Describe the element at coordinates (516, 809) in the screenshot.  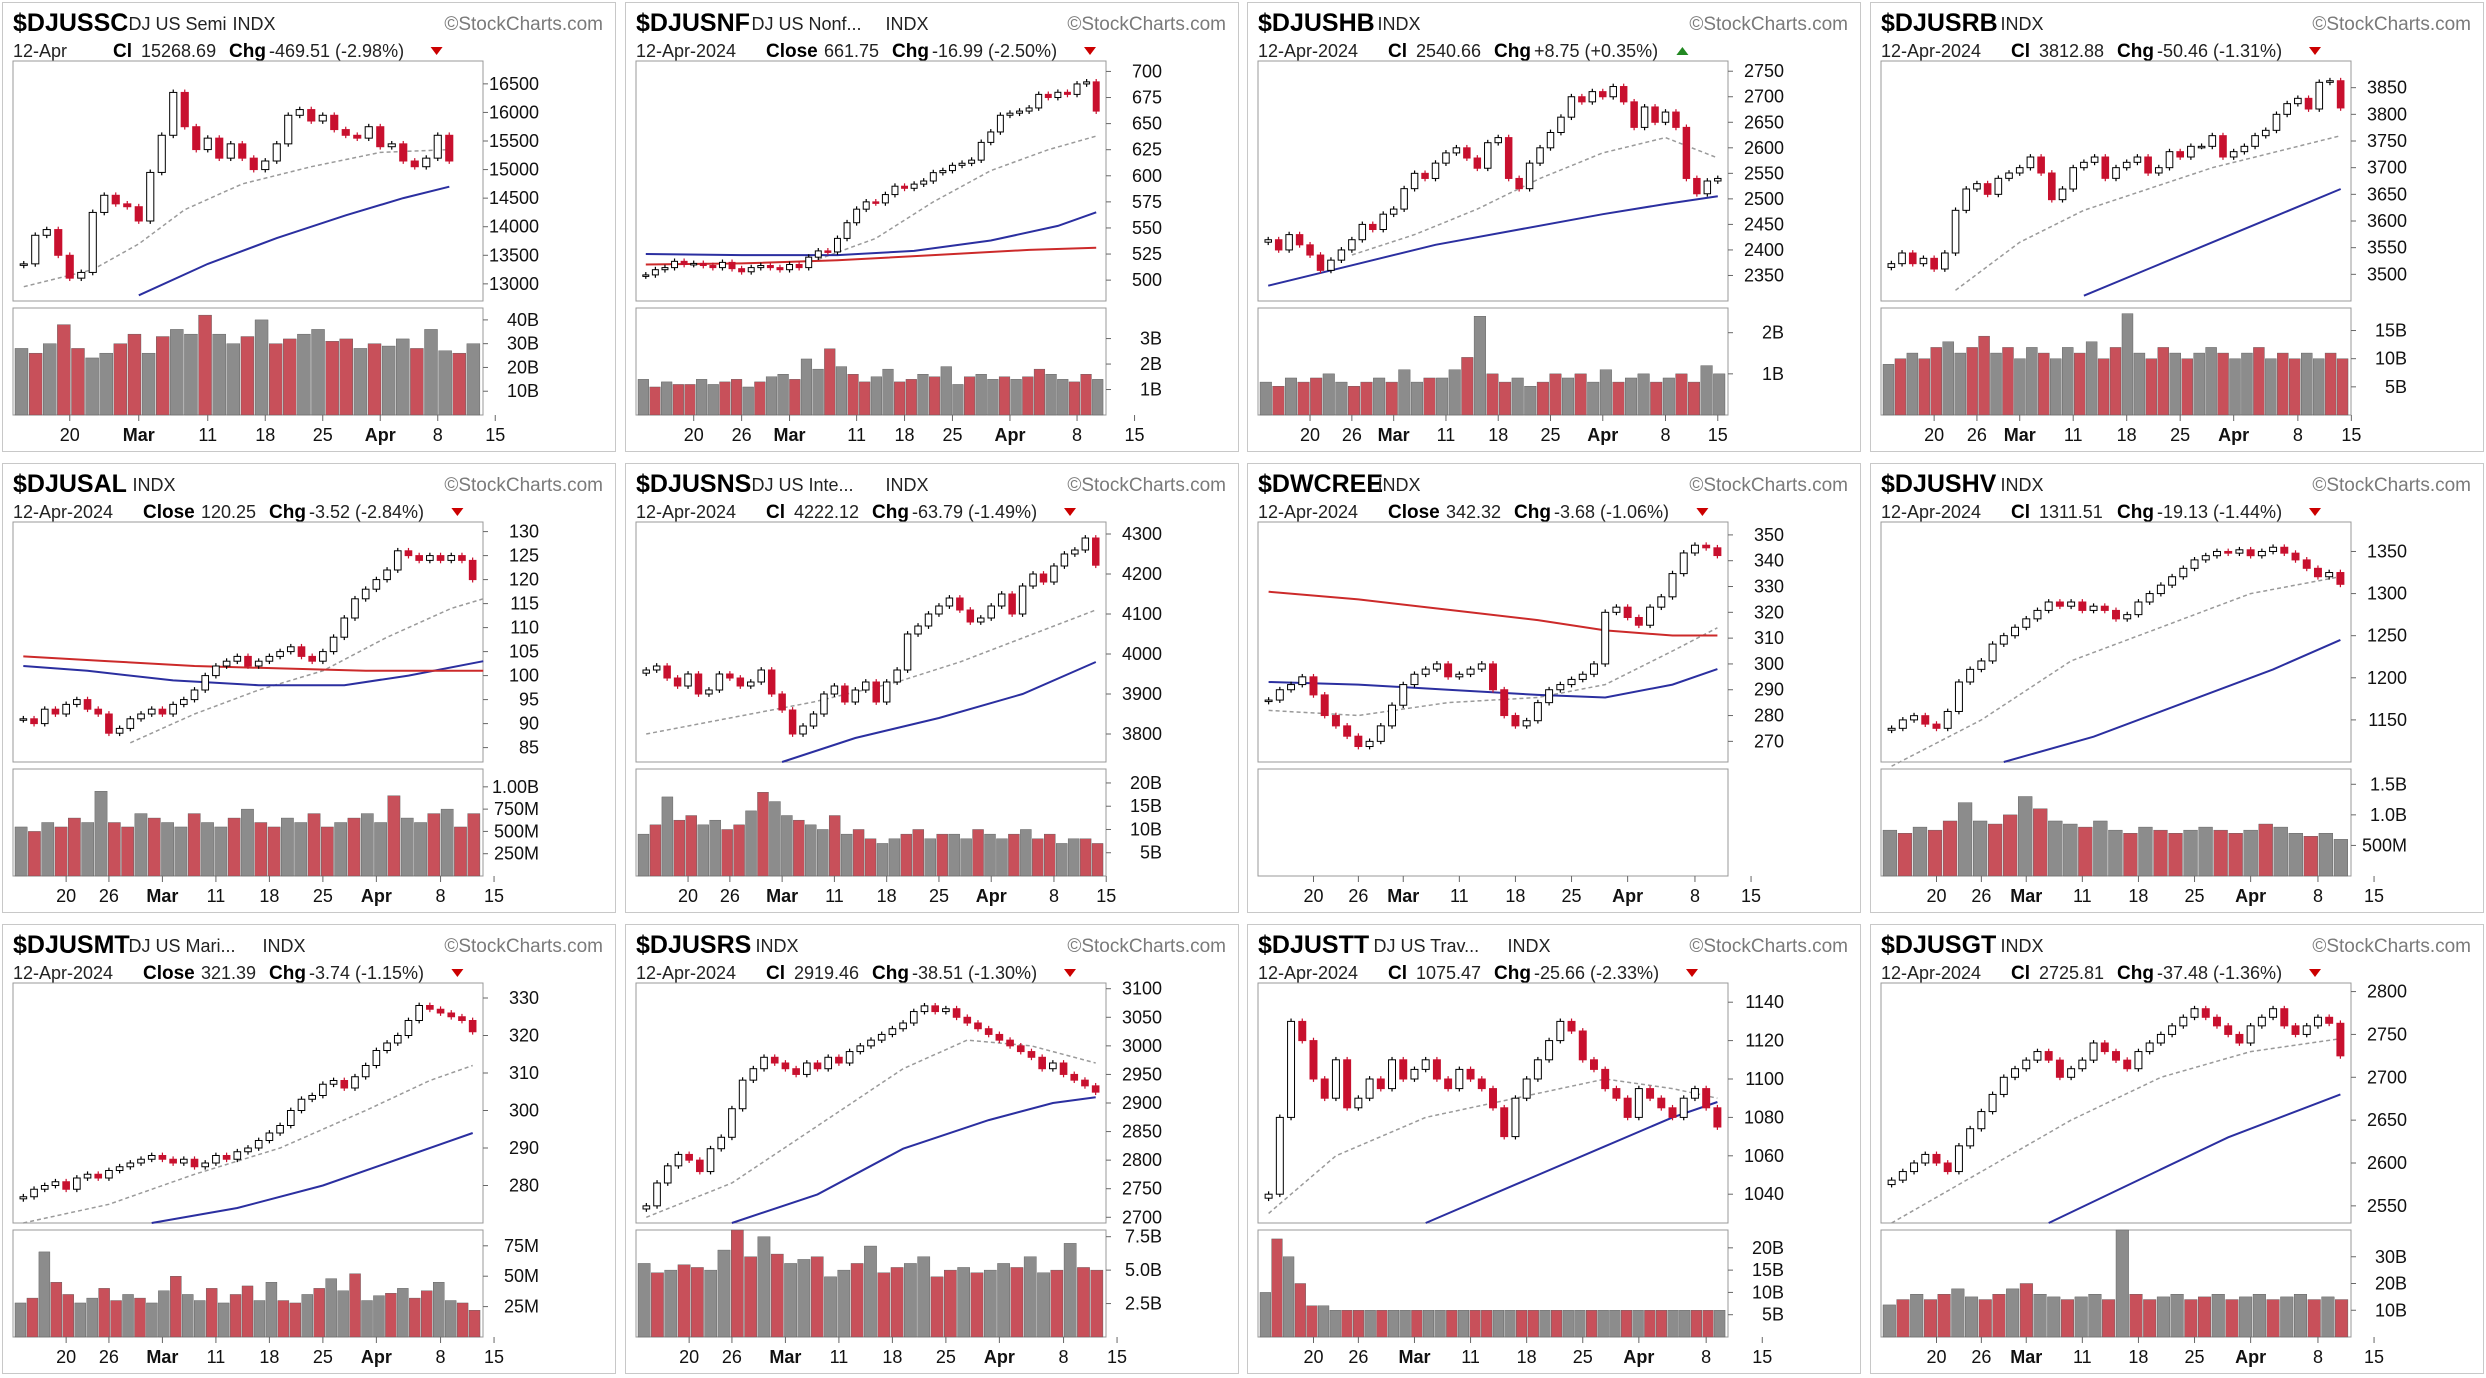
I see `volume-tick-label: 750M` at that location.